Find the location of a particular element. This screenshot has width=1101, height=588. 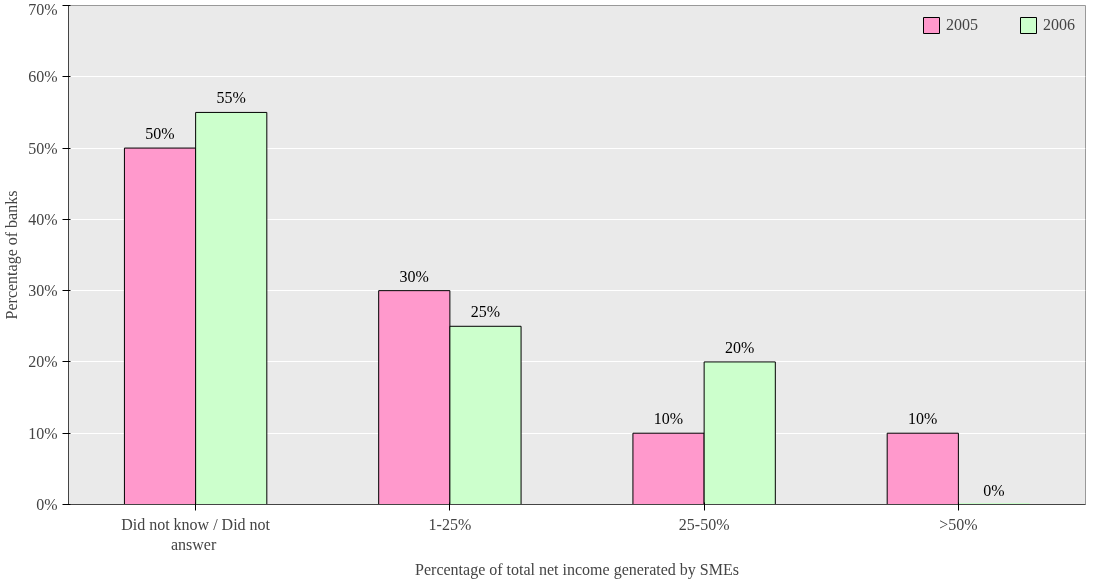

y-axis-title: Percentage of banks is located at coordinates (12, 255).